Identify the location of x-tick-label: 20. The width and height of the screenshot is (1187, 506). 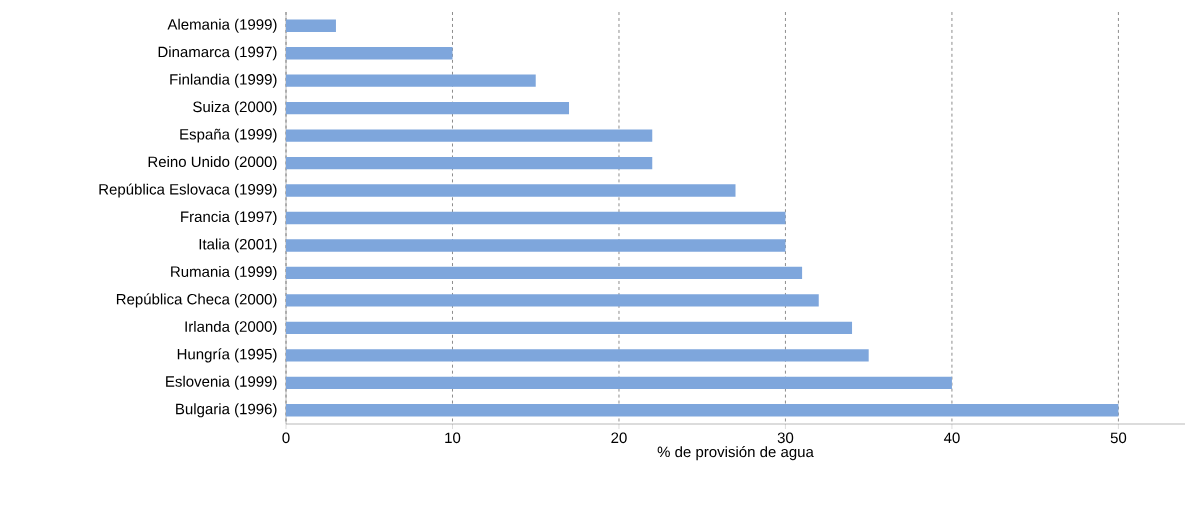
(619, 438).